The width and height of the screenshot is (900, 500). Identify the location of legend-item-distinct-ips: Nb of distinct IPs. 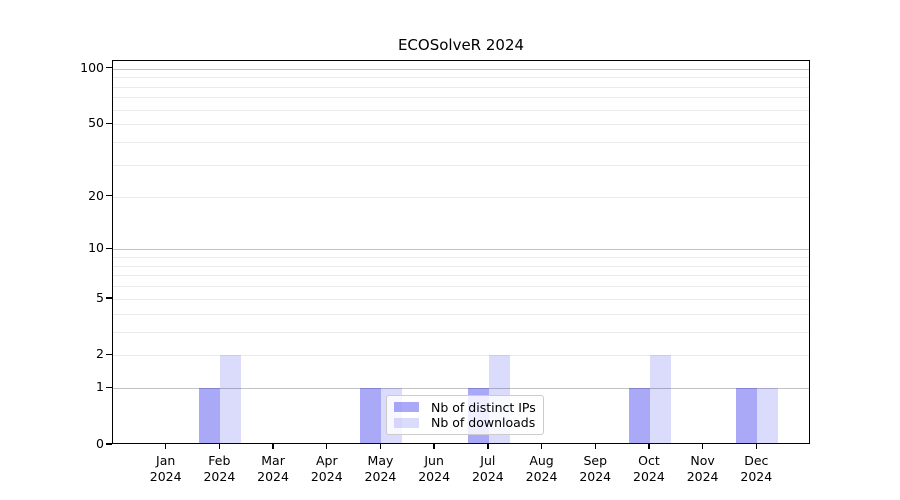
(465, 407).